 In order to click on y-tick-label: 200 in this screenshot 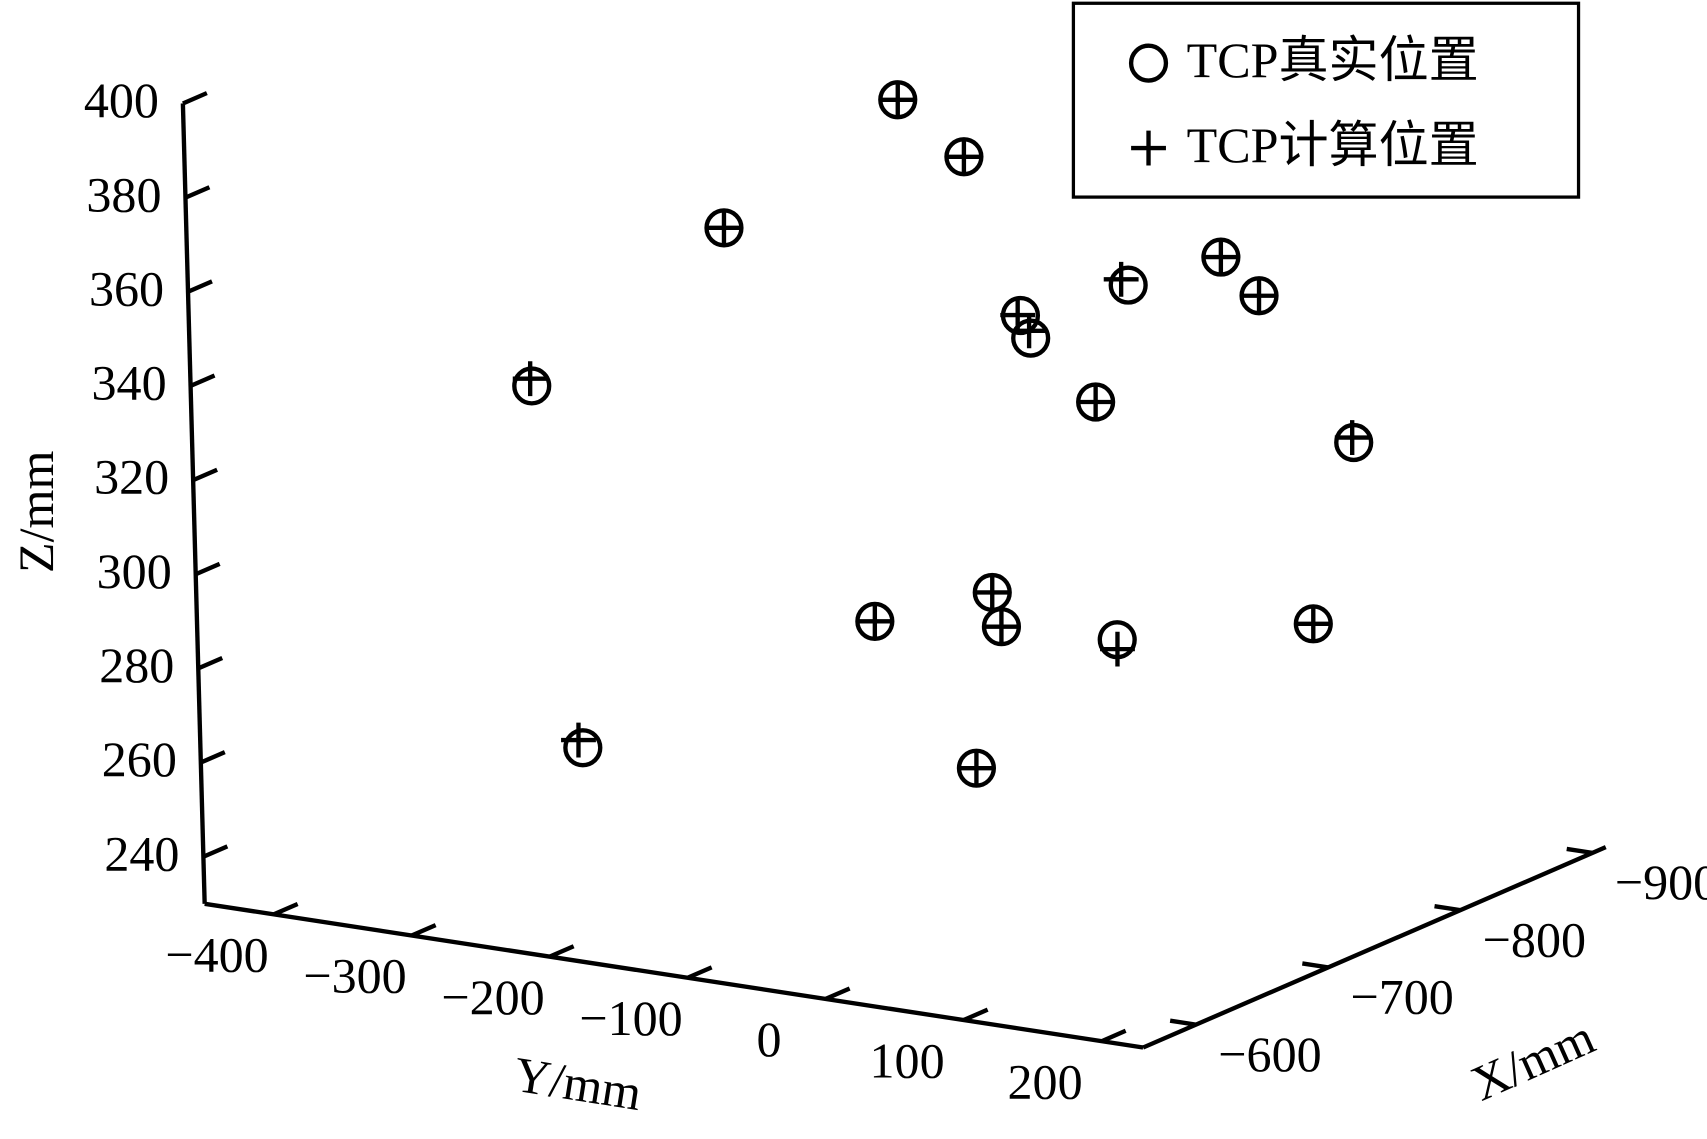, I will do `click(1045, 1081)`.